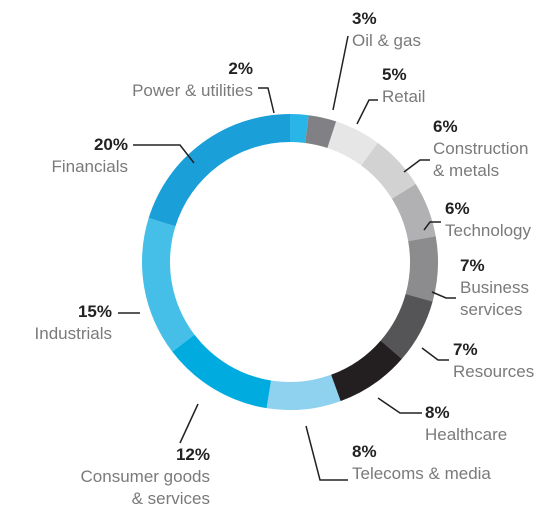 The image size is (554, 511). What do you see at coordinates (403, 86) in the screenshot?
I see `segment-label: 5% Retail` at bounding box center [403, 86].